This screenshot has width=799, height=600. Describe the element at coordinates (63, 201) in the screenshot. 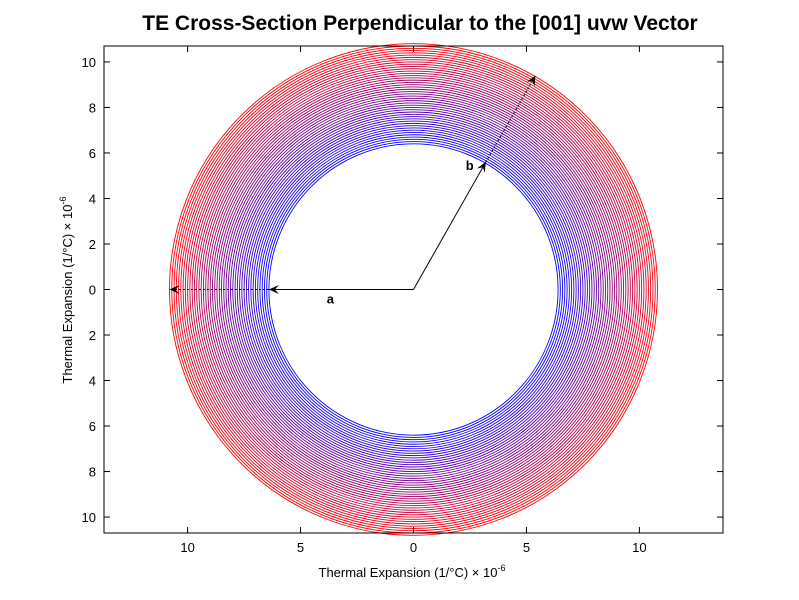

I see `y-axis-label-exponent: -6` at that location.